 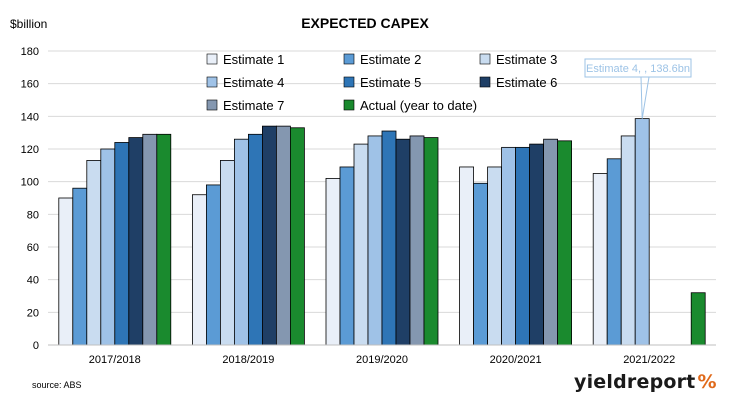 I want to click on y-tick-label: 80, so click(x=33, y=215).